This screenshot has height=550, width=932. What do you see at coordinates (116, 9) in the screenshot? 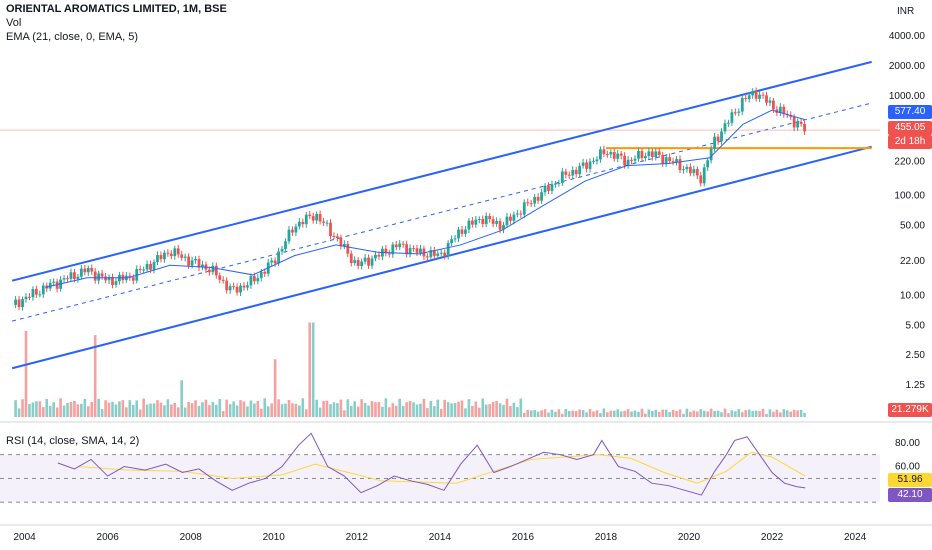
I see `symbol-title: ORIENTAL AROMATICS LIMITED, 1M, BSE` at bounding box center [116, 9].